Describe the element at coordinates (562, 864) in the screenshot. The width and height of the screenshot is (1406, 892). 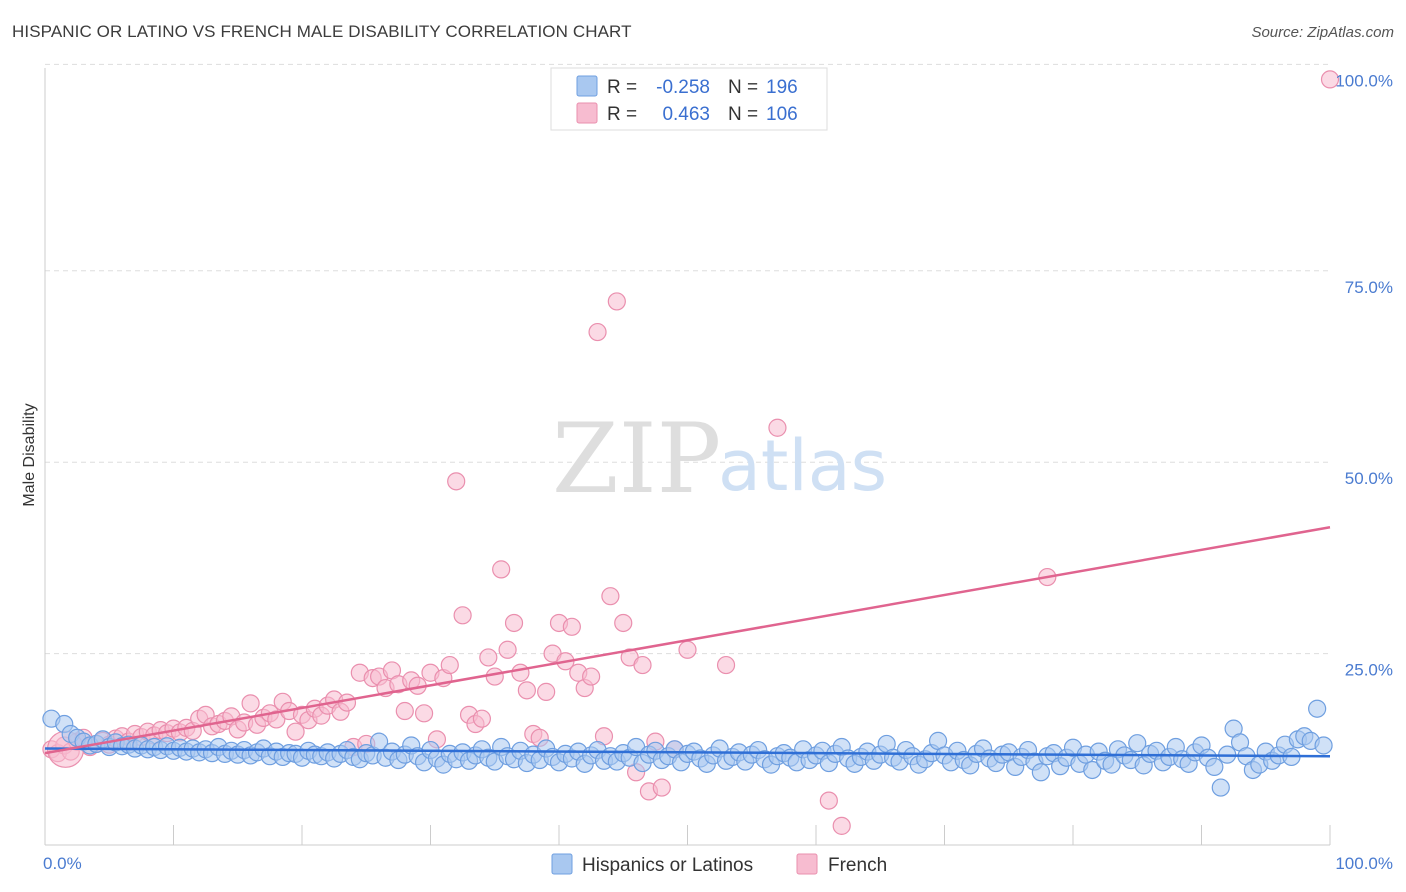
I see `bottom-legend-swatch-hispanic` at that location.